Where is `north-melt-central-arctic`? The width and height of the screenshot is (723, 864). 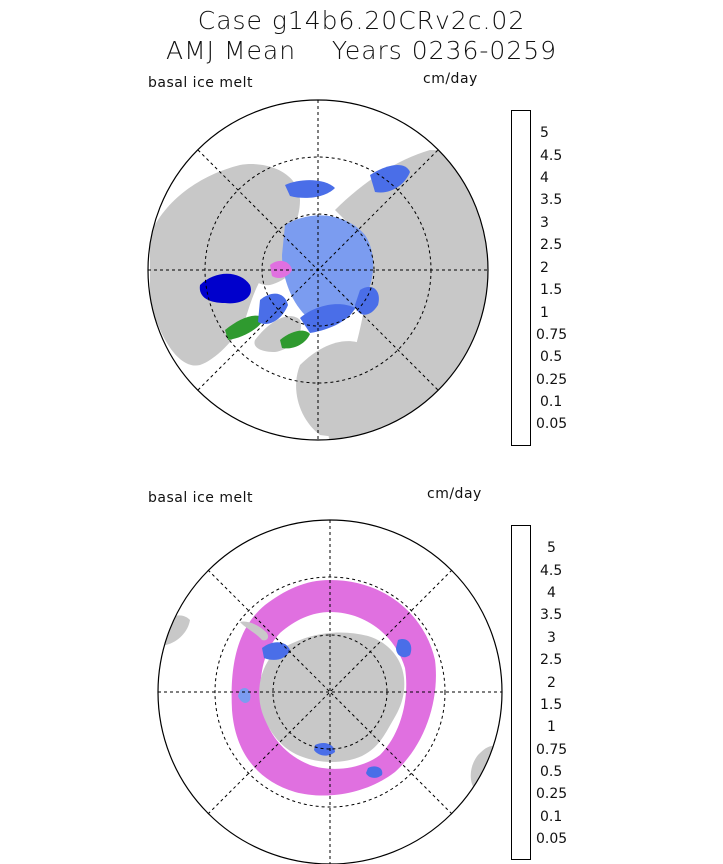
north-melt-central-arctic is located at coordinates (328, 268).